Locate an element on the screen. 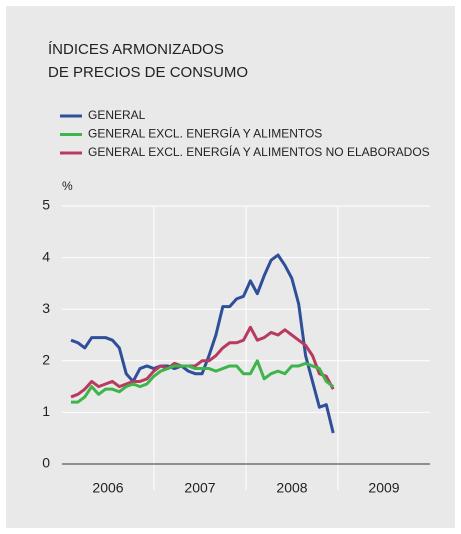 The height and width of the screenshot is (534, 461). x-tick-label: 2006 is located at coordinates (107, 488).